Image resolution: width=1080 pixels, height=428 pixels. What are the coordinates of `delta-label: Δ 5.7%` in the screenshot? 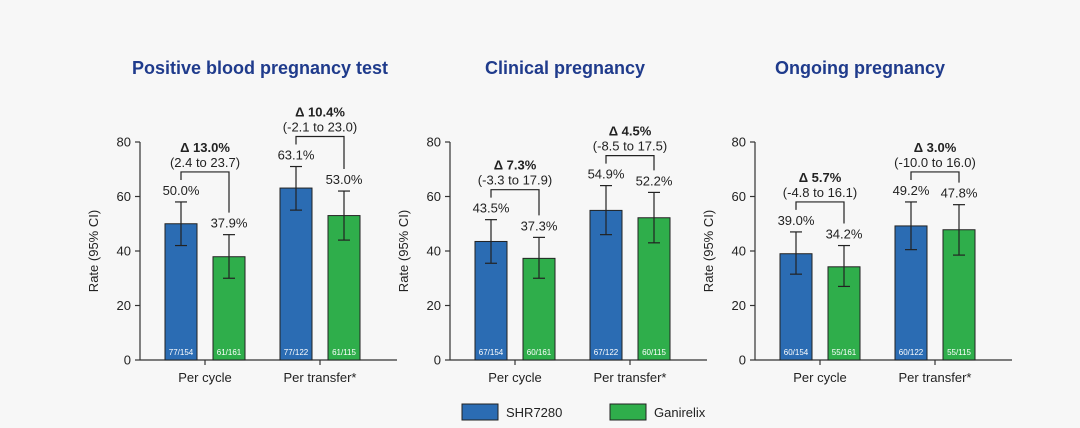 It's located at (820, 177).